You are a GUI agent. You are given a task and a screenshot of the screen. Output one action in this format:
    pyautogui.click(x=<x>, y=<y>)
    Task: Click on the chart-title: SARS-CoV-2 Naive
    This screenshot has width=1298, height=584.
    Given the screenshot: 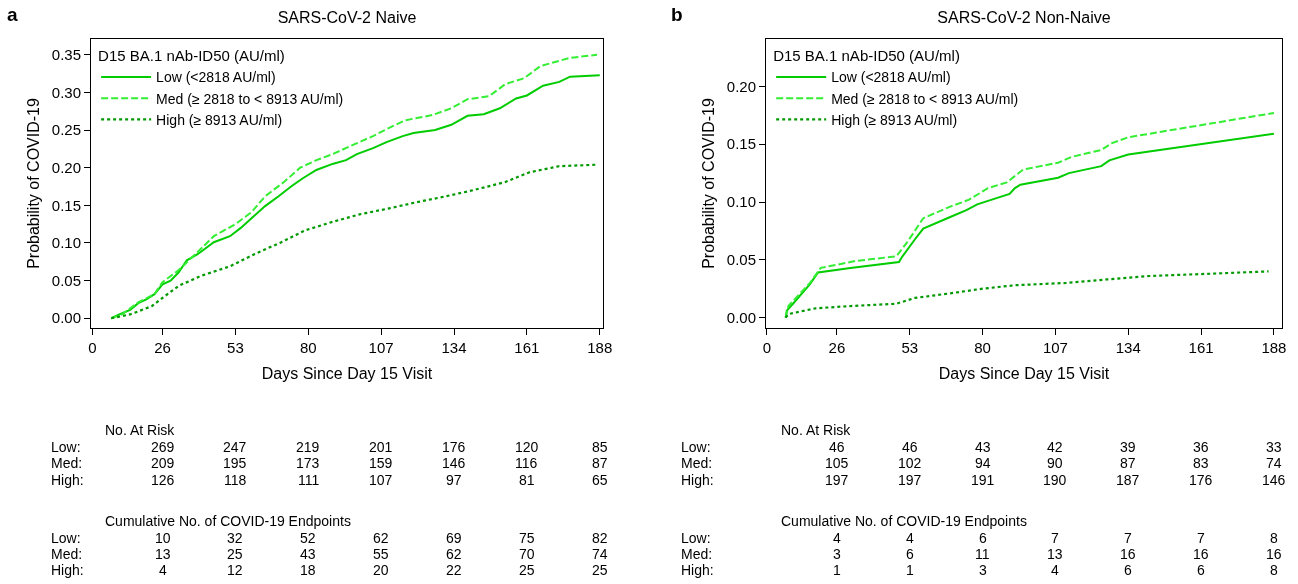 What is the action you would take?
    pyautogui.click(x=347, y=17)
    